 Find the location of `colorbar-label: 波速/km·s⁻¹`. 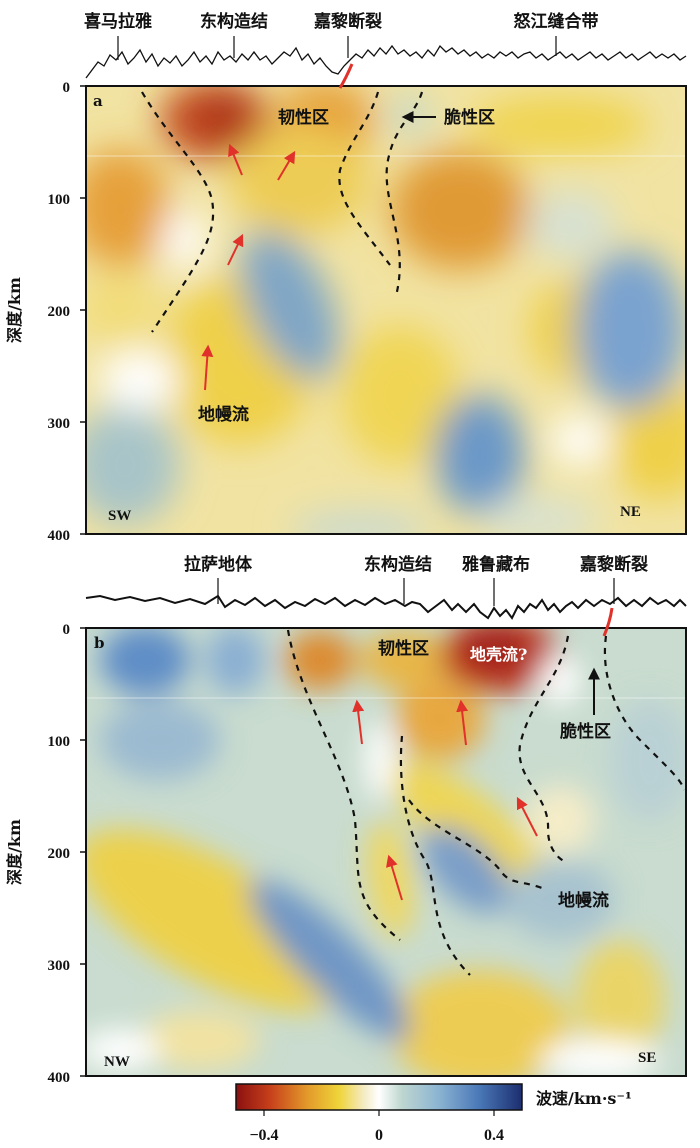

colorbar-label: 波速/km·s⁻¹ is located at coordinates (584, 1098).